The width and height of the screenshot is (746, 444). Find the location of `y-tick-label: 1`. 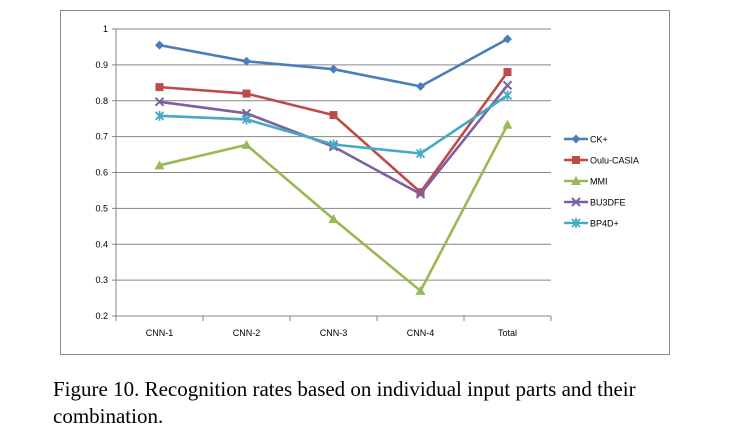

y-tick-label: 1 is located at coordinates (105, 29).